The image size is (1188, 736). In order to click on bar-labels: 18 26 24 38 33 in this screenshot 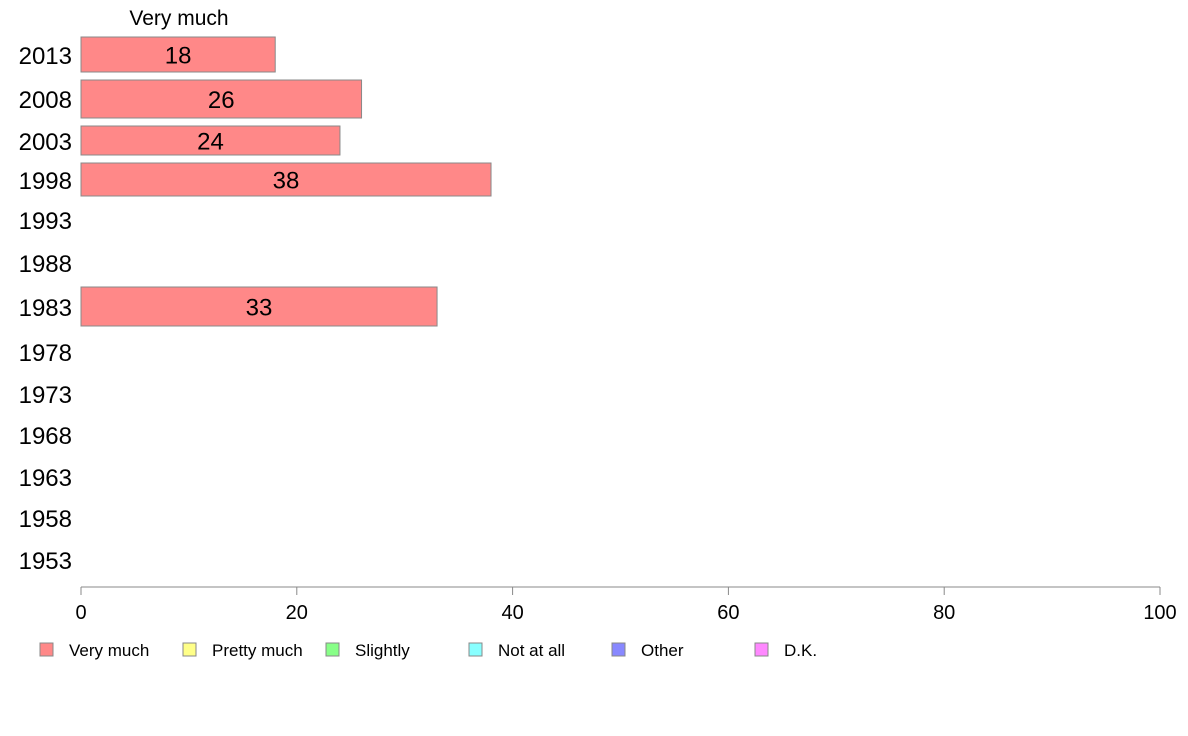, I will do `click(232, 182)`.